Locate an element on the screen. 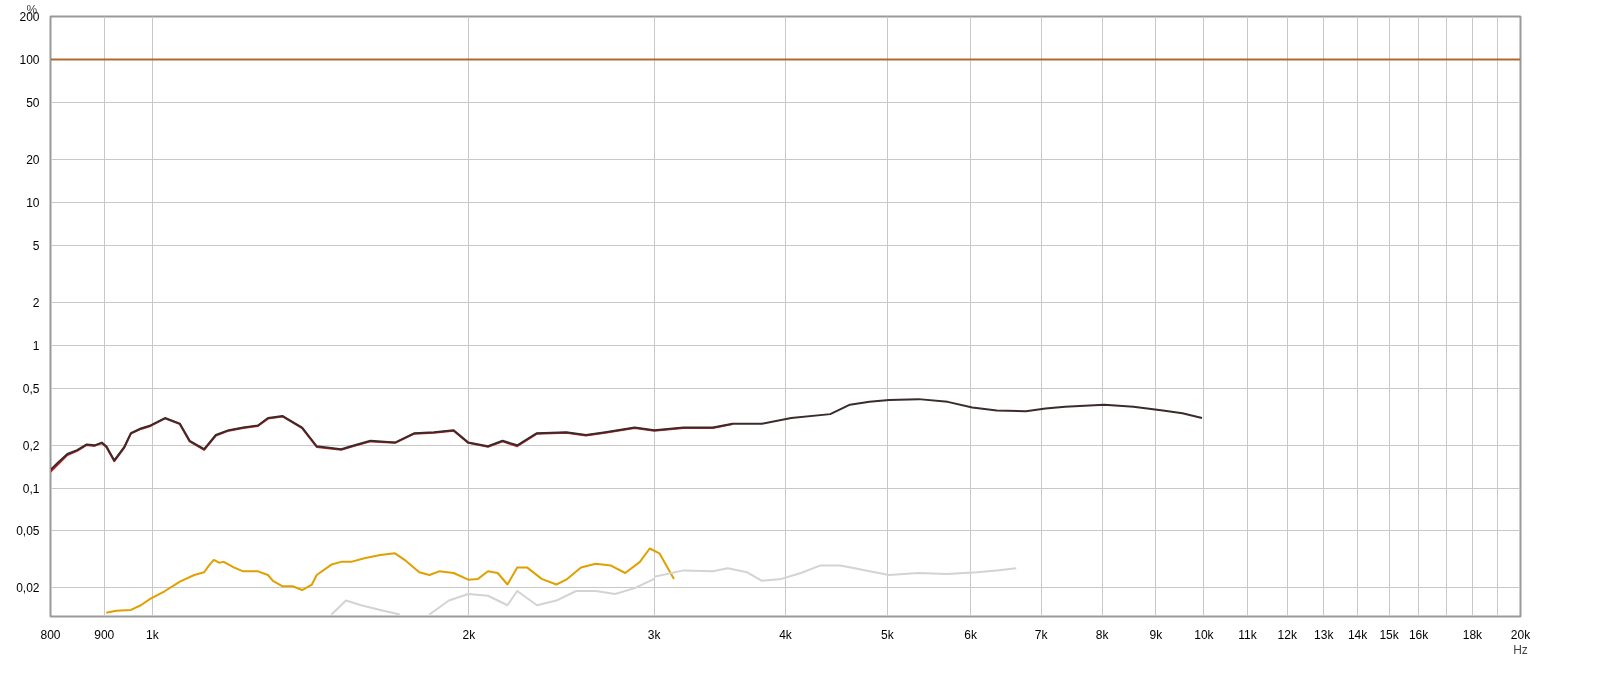 The image size is (1600, 688). x-tick-label: 12k is located at coordinates (1287, 634).